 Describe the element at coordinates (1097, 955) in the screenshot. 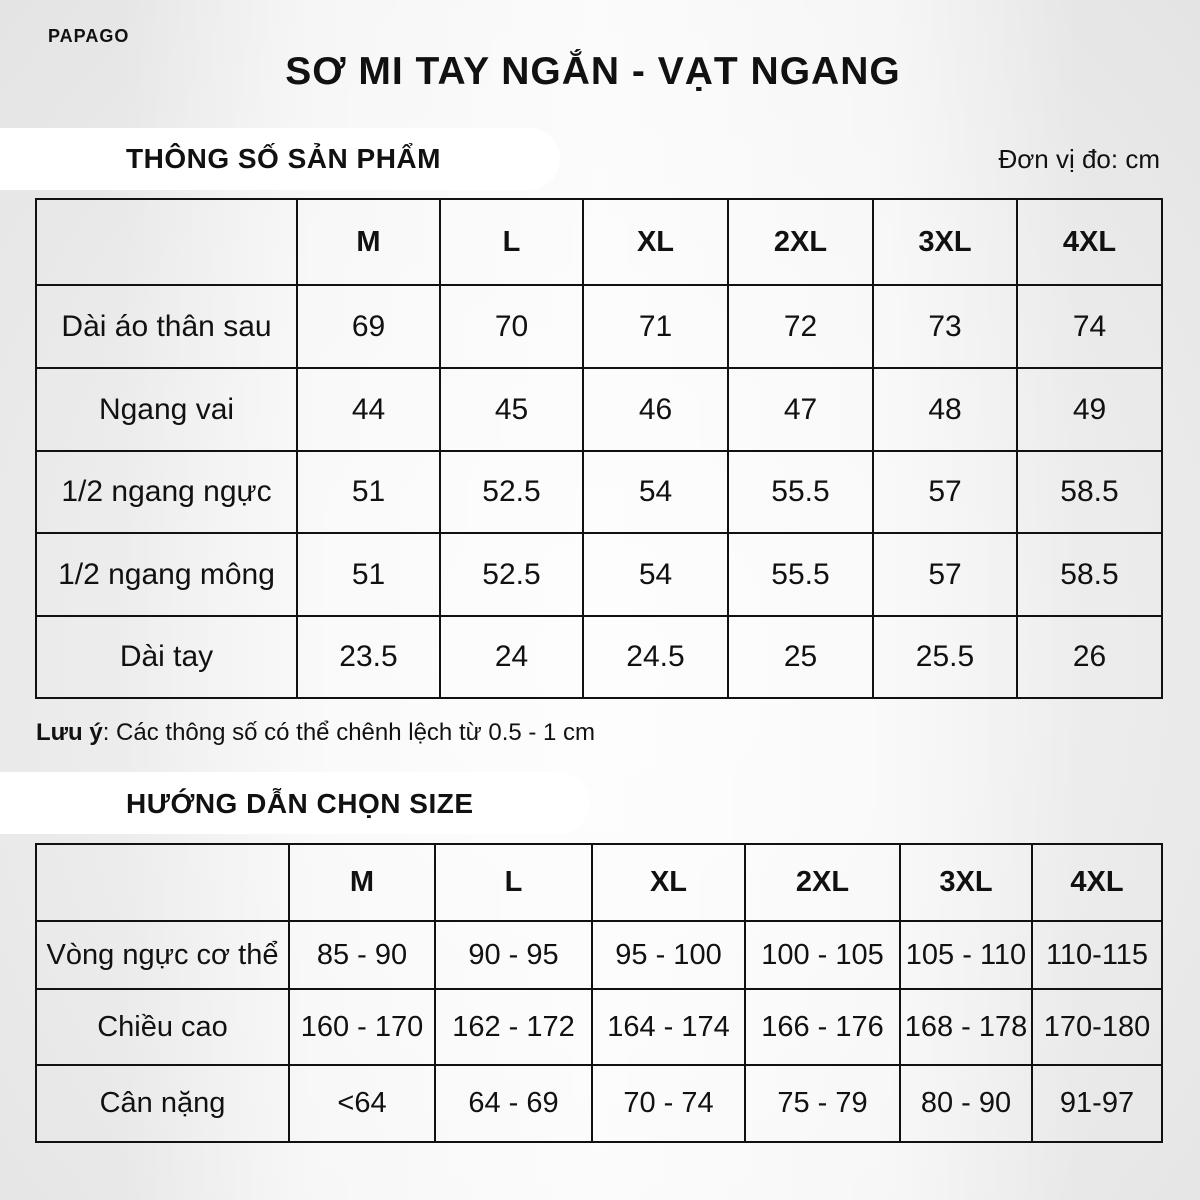

I see `value-cell: 110-115` at that location.